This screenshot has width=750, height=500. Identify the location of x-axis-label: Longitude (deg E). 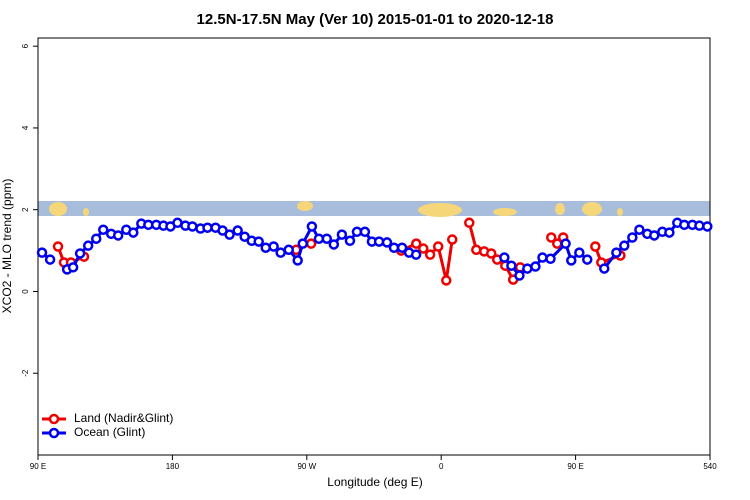
(374, 482).